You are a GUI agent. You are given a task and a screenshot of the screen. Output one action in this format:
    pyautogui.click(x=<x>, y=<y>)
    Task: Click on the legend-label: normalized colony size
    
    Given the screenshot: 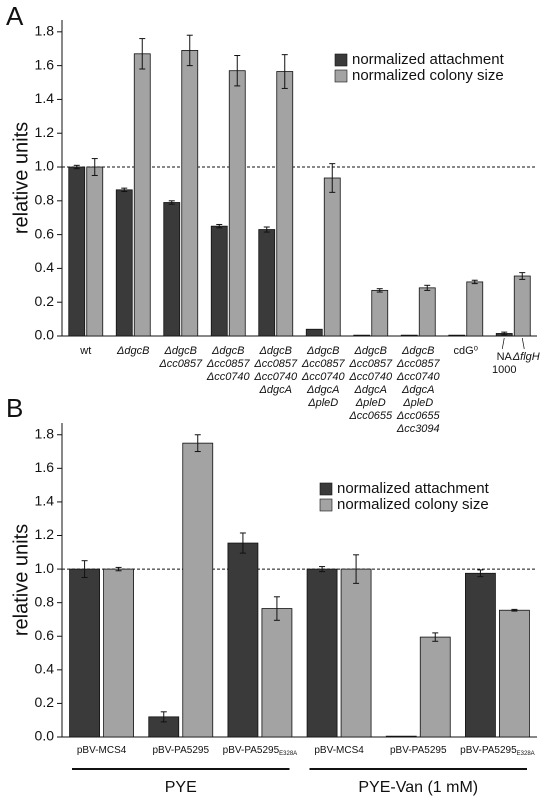 What is the action you would take?
    pyautogui.click(x=413, y=504)
    